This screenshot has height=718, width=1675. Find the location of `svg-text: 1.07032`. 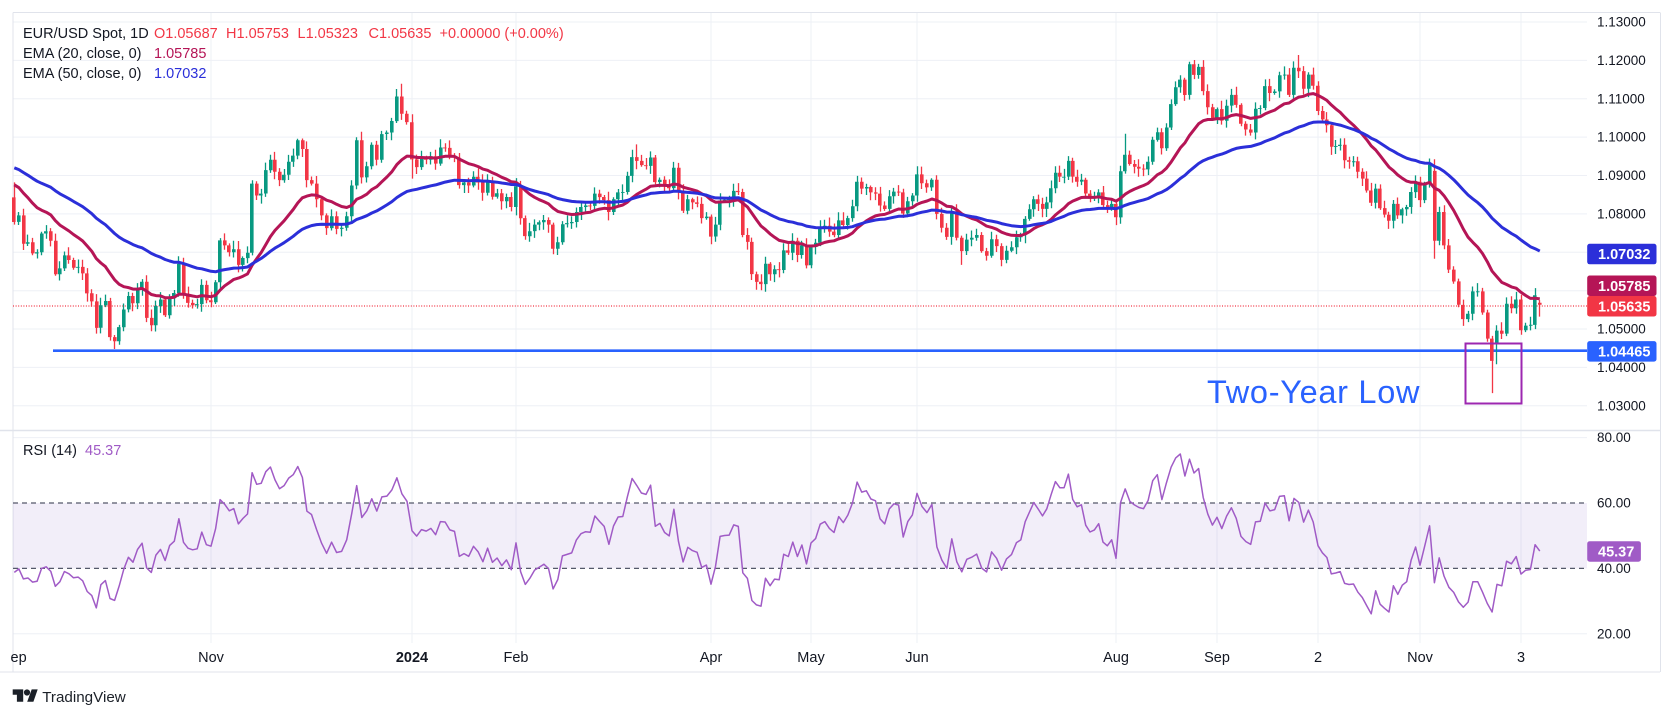

svg-text: 1.07032 is located at coordinates (1624, 255).